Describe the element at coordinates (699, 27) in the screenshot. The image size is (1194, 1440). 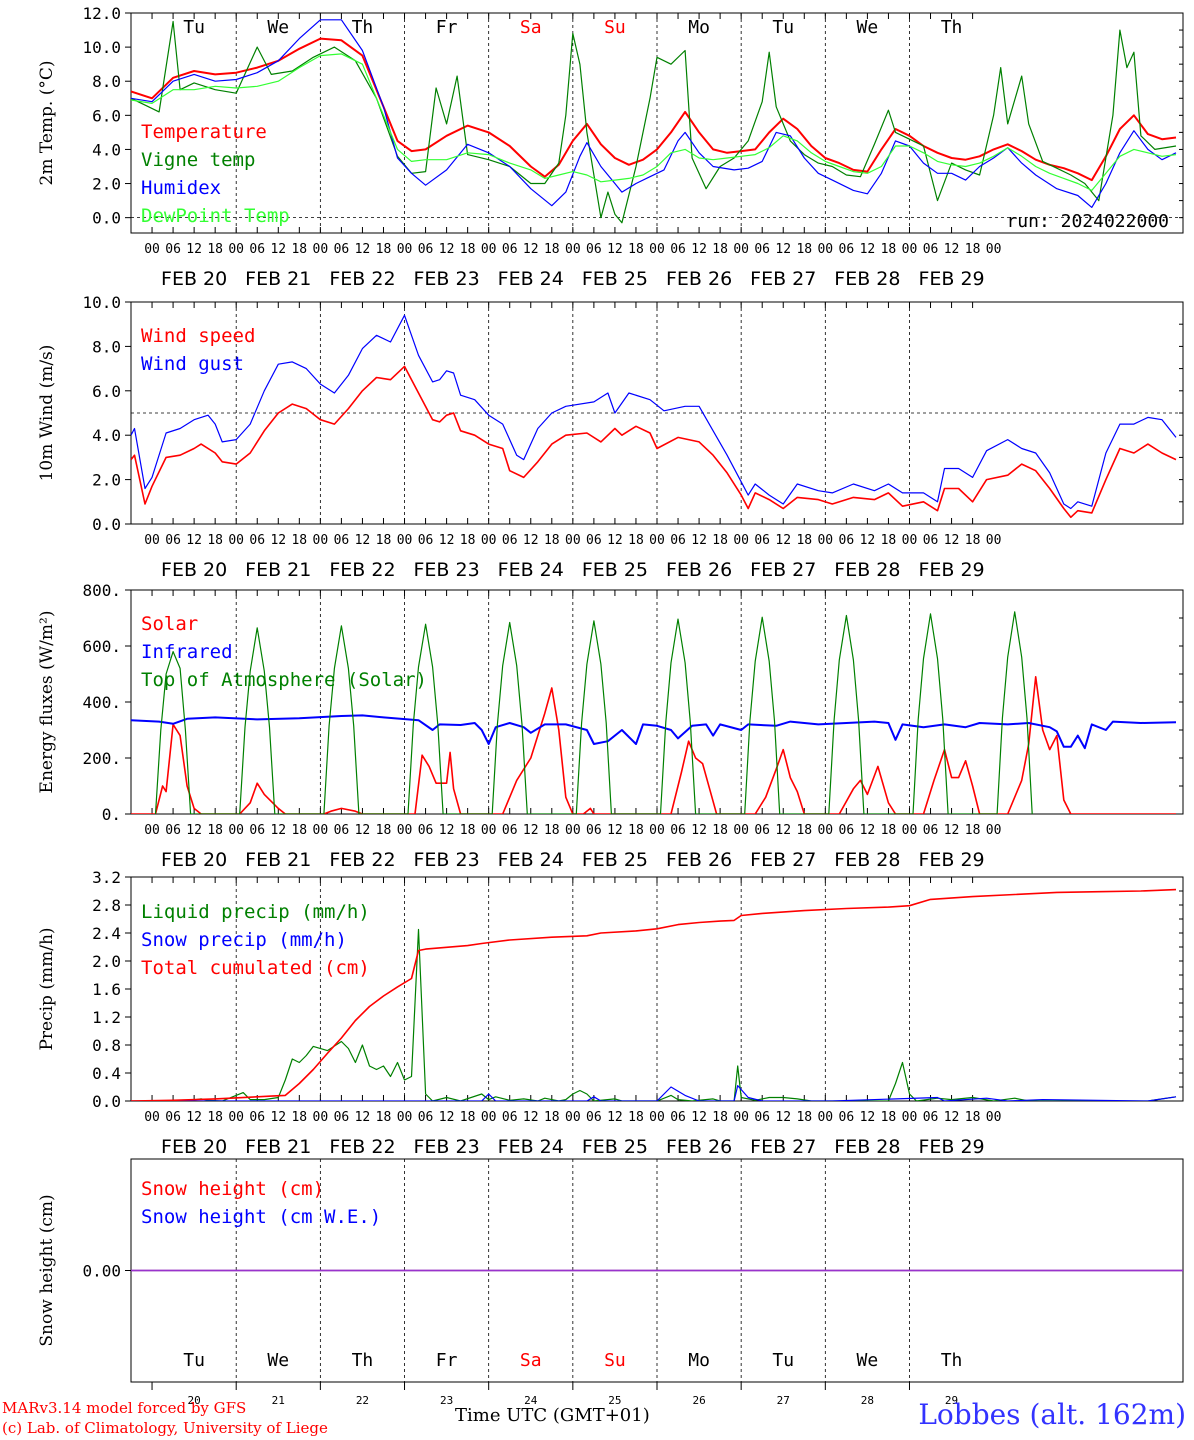
I see `weekday-label: Mo` at that location.